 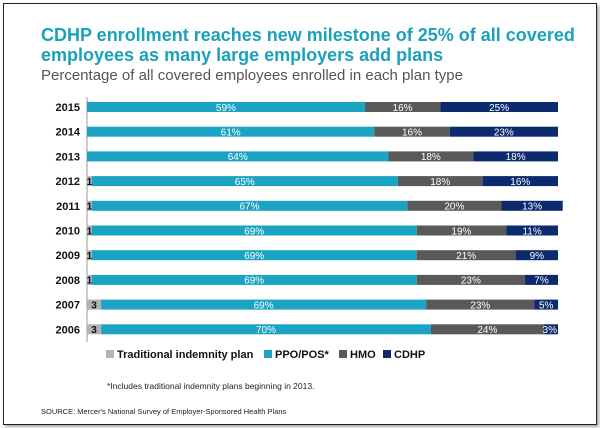 I want to click on data-label: 5%, so click(x=546, y=305).